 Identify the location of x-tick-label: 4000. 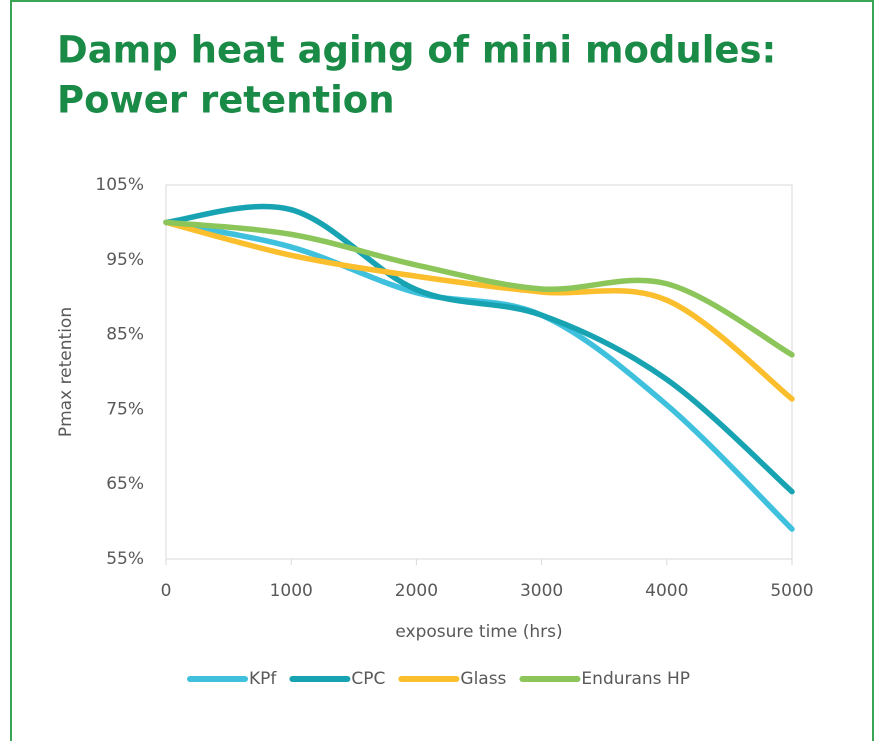
(666, 591).